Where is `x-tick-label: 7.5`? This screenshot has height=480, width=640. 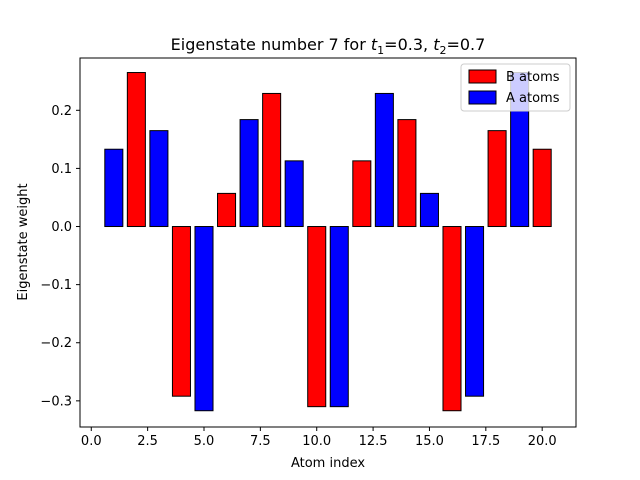
x-tick-label: 7.5 is located at coordinates (260, 441).